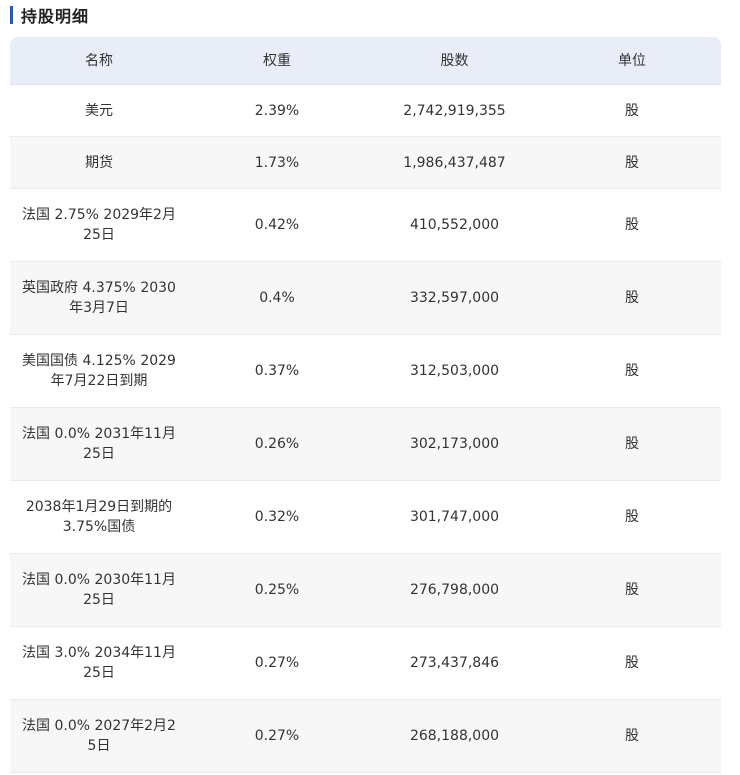 Image resolution: width=740 pixels, height=775 pixels. I want to click on table-row: 英国政府 4.375% 2030年3月7日 0.4% 332,597,000 股, so click(365, 298).